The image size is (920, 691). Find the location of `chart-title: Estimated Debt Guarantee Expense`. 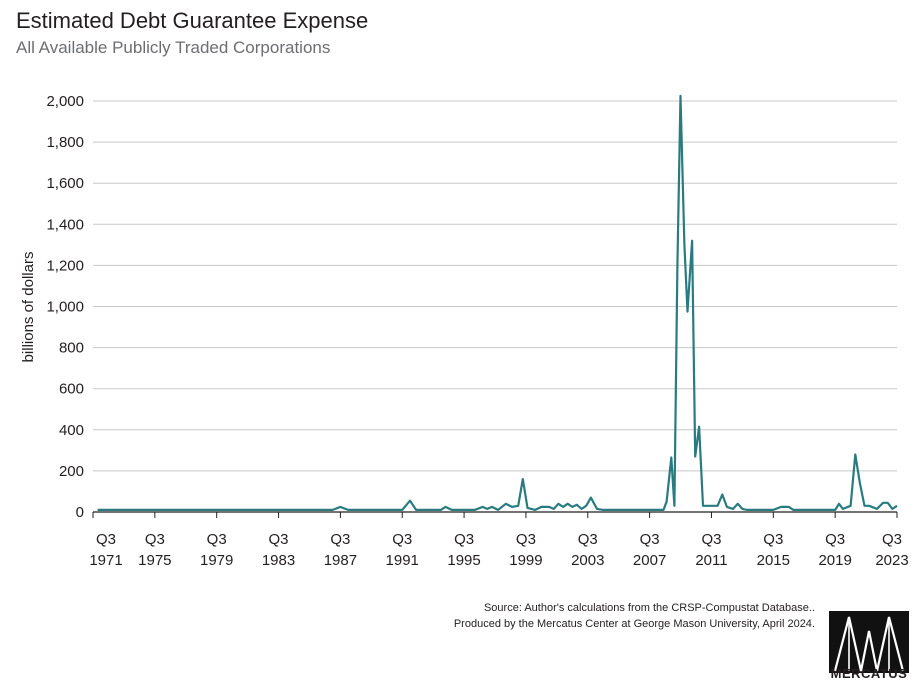

chart-title: Estimated Debt Guarantee Expense is located at coordinates (192, 20).